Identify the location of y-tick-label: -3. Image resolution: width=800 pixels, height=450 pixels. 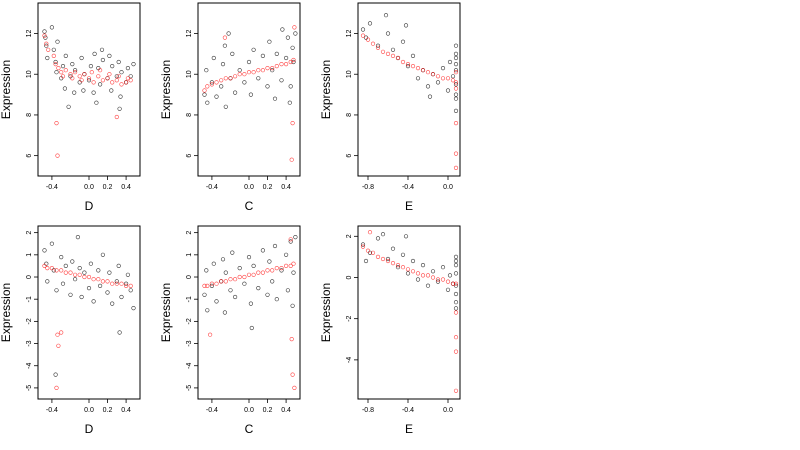
(189, 343).